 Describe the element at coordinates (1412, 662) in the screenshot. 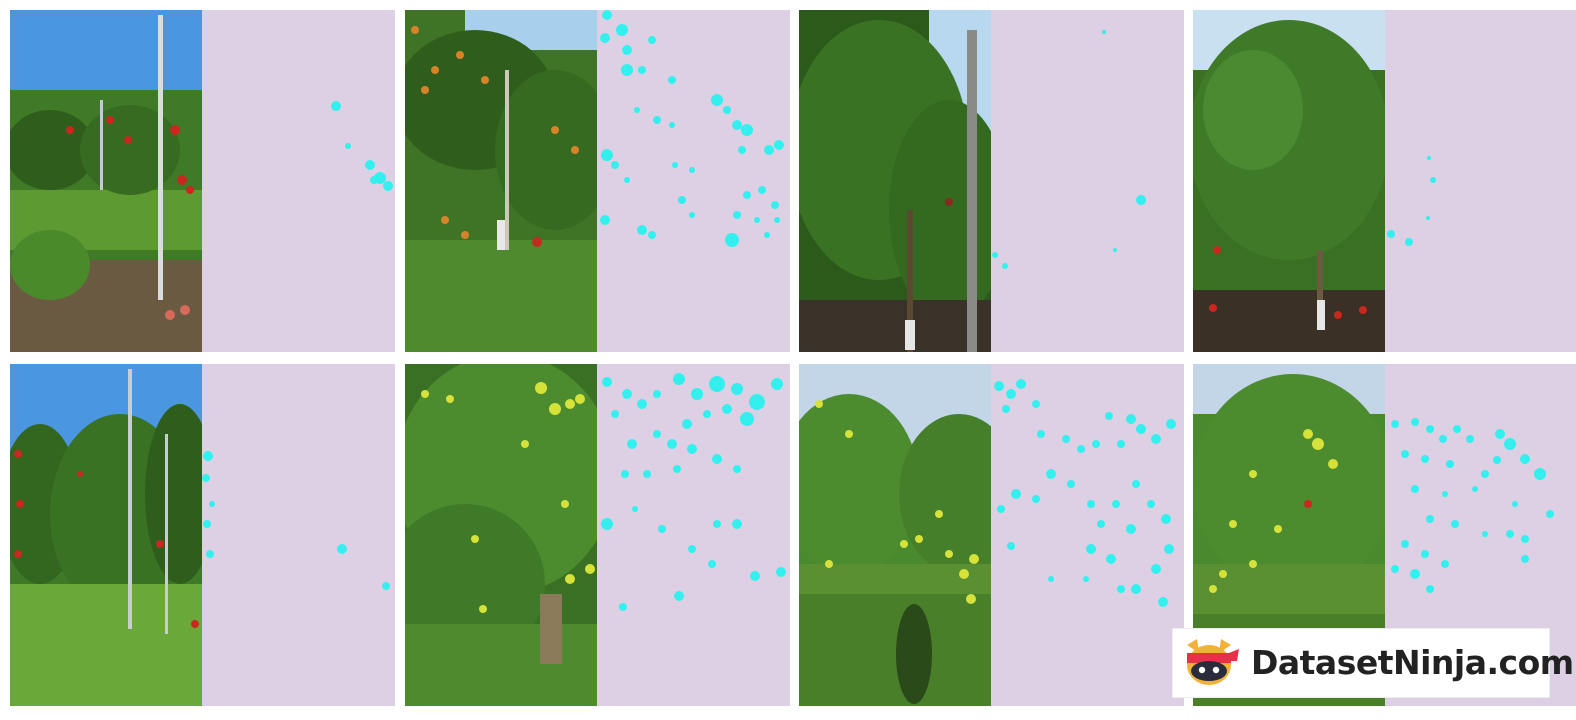

I see `brand-name: DatasetNinja.com` at that location.